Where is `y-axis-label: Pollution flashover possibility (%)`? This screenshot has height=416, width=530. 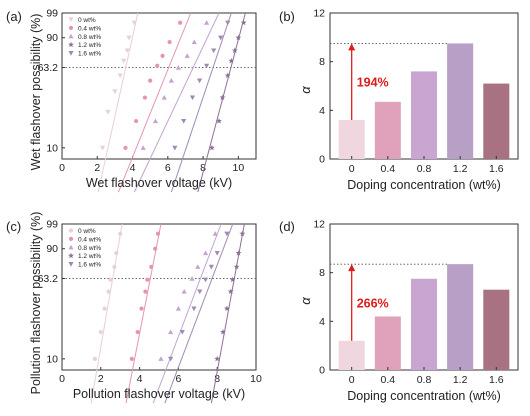 y-axis-label: Pollution flashover possibility (%) is located at coordinates (36, 303).